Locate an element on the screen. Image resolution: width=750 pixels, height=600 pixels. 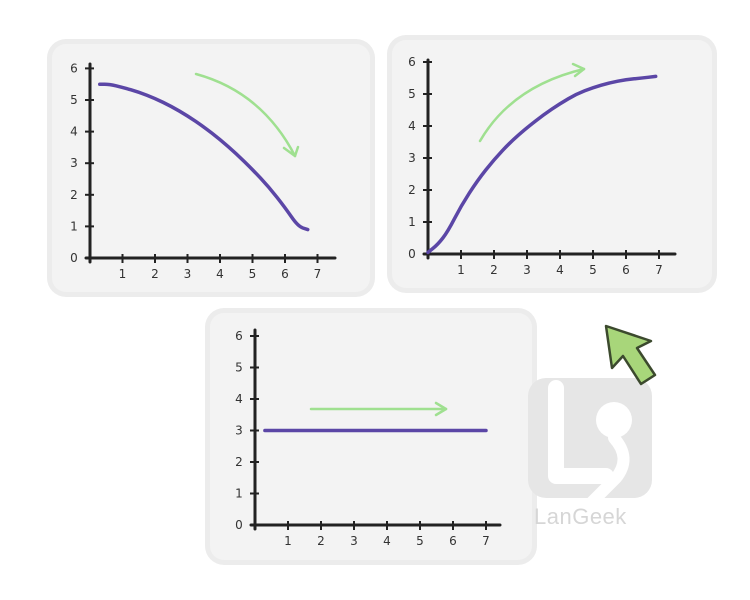
watermark-text: LanGeek is located at coordinates (580, 516).